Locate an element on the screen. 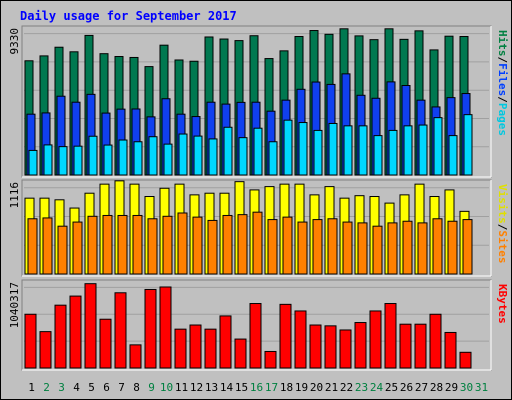 This screenshot has width=512, height=400. x-label-day-11: 11 is located at coordinates (181, 387).